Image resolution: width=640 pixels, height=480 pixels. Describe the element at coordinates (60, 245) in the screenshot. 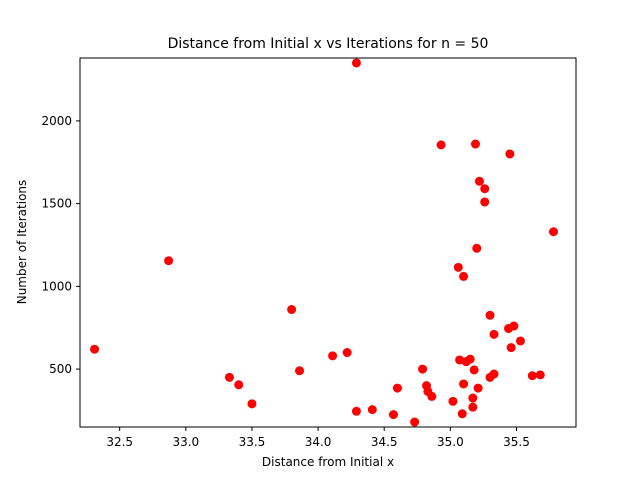

I see `y-axis: 500 1000 1500 2000` at that location.